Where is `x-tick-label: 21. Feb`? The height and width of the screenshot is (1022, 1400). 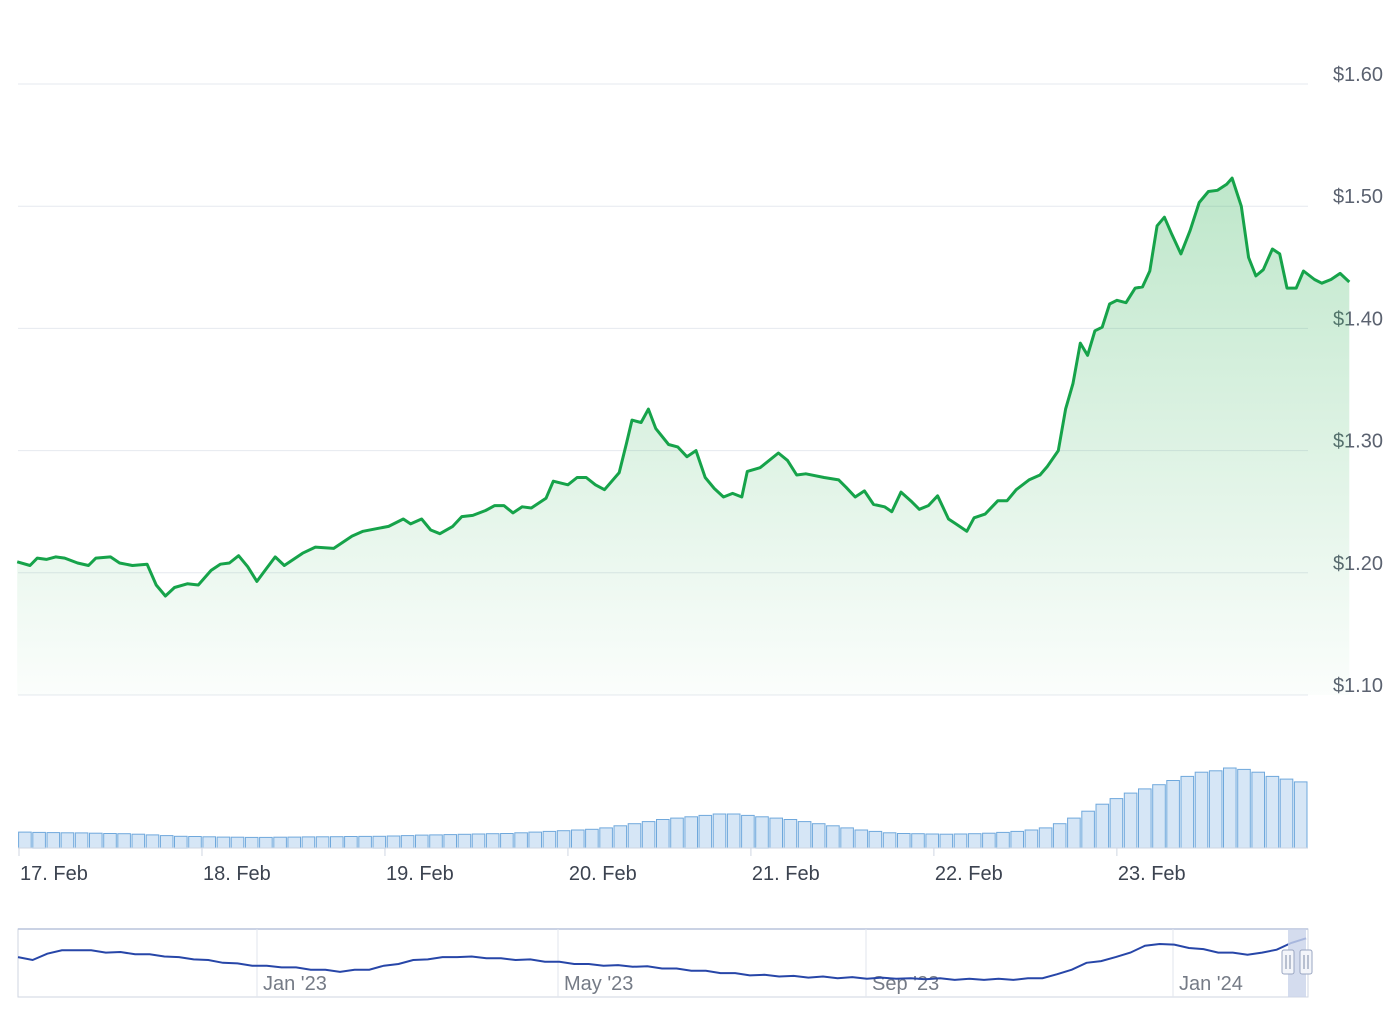
x-tick-label: 21. Feb is located at coordinates (786, 874).